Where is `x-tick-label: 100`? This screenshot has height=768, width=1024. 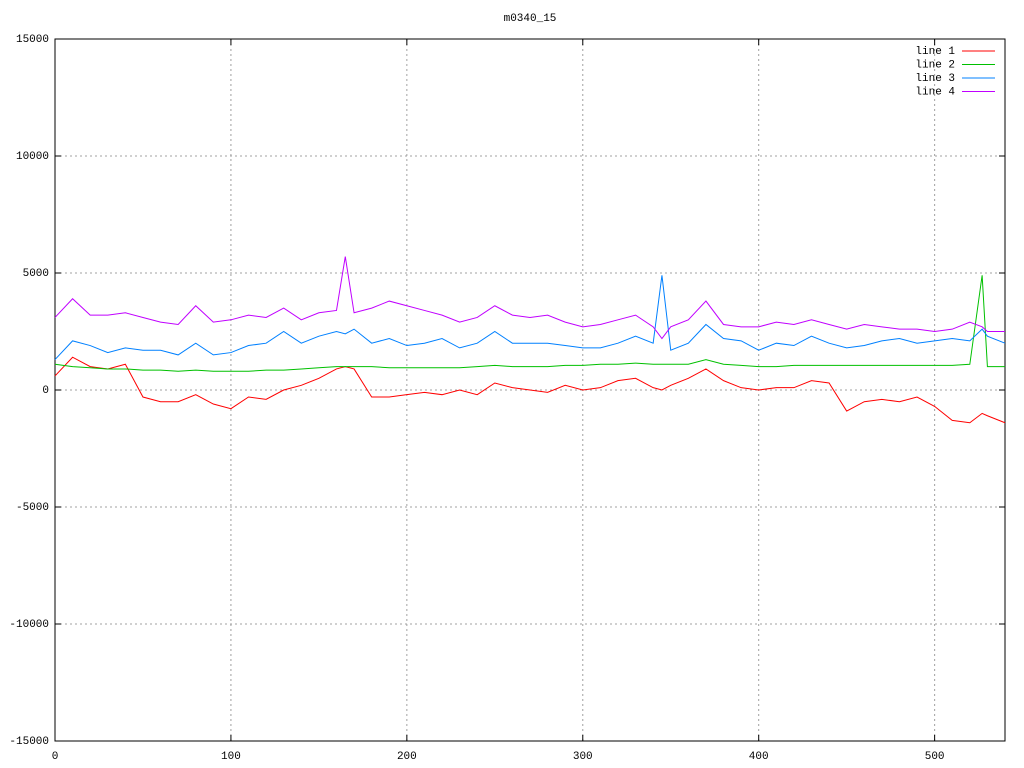
x-tick-label: 100 is located at coordinates (231, 757).